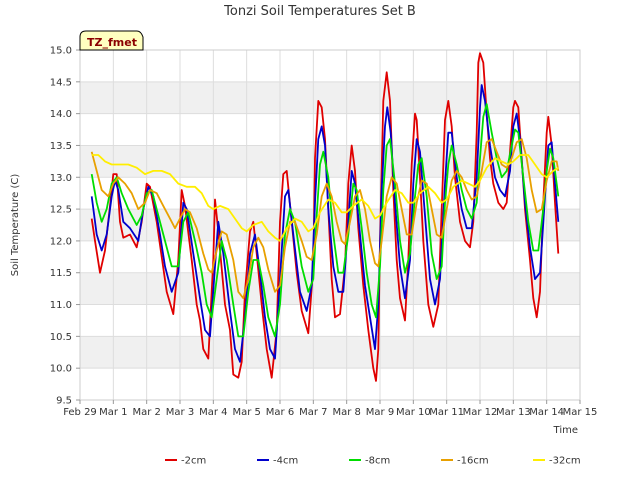 This screenshot has height=480, width=640. I want to click on legend-item: -16cm, so click(465, 461).